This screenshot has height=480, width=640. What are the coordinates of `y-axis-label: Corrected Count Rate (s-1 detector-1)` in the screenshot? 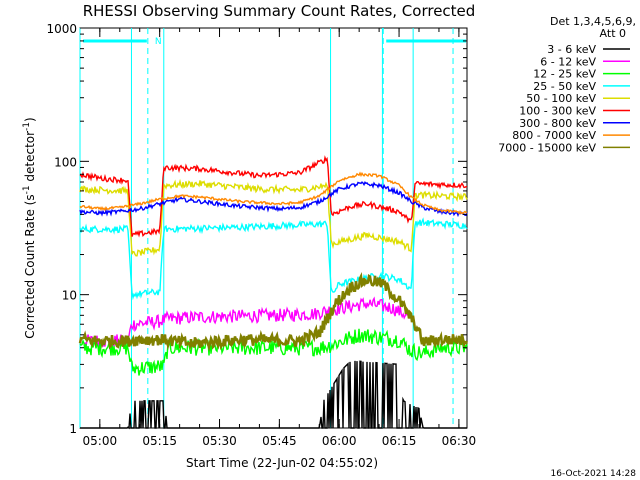 It's located at (29, 227).